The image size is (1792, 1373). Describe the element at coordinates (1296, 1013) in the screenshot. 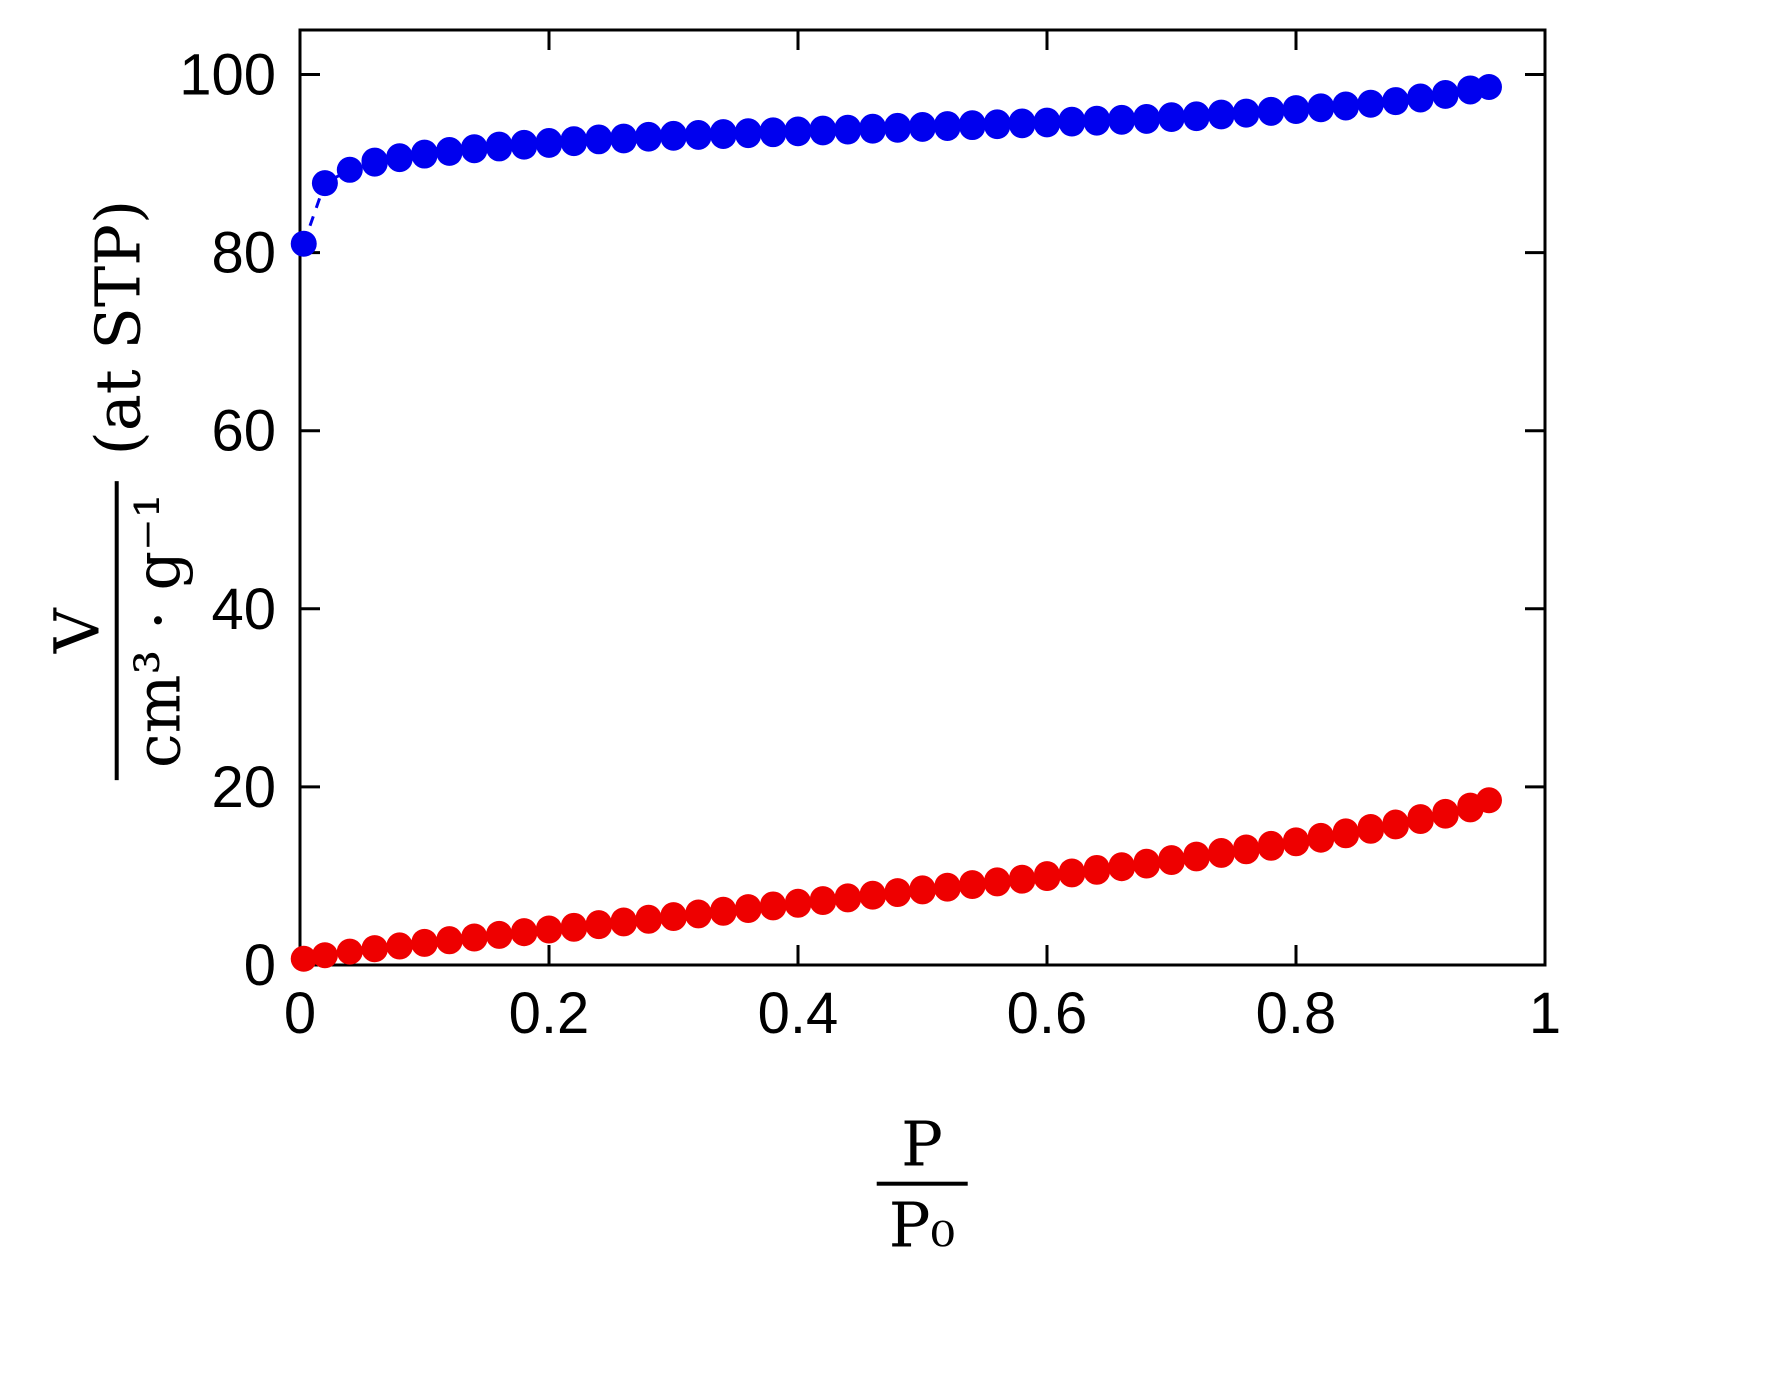

I see `x-tick-label: 0.8` at that location.